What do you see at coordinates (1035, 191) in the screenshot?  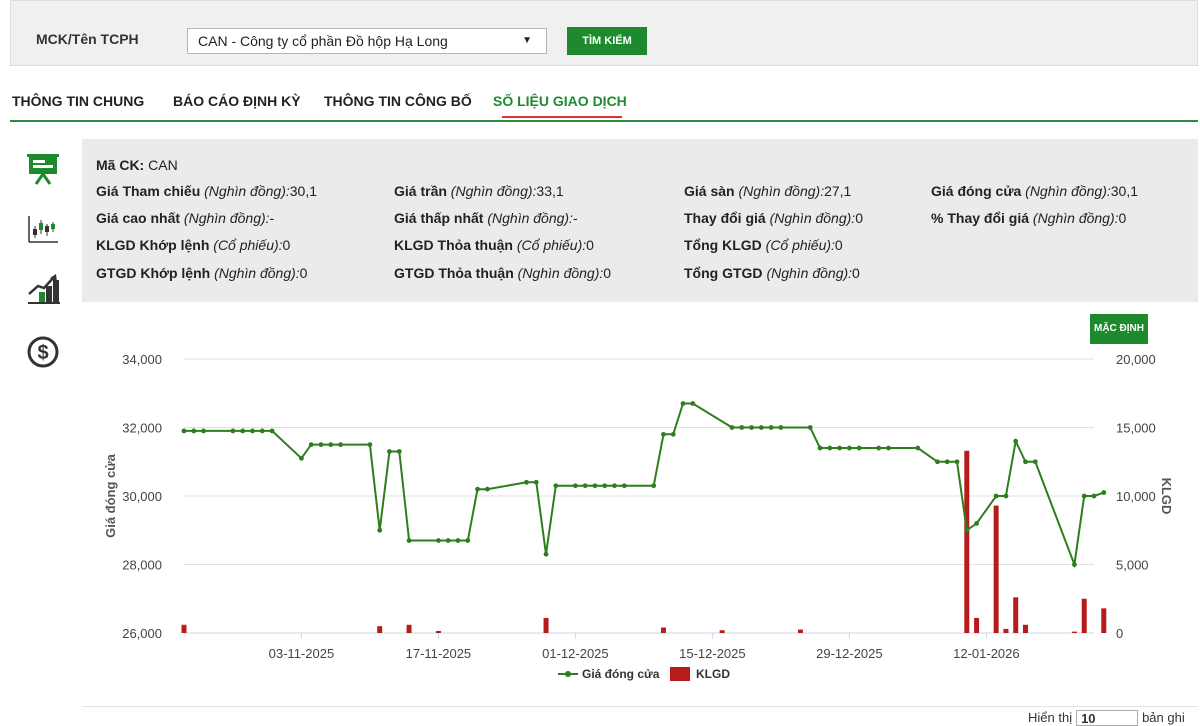 I see `close-price: Giá đóng cửa (Nghìn đồng):30,1` at bounding box center [1035, 191].